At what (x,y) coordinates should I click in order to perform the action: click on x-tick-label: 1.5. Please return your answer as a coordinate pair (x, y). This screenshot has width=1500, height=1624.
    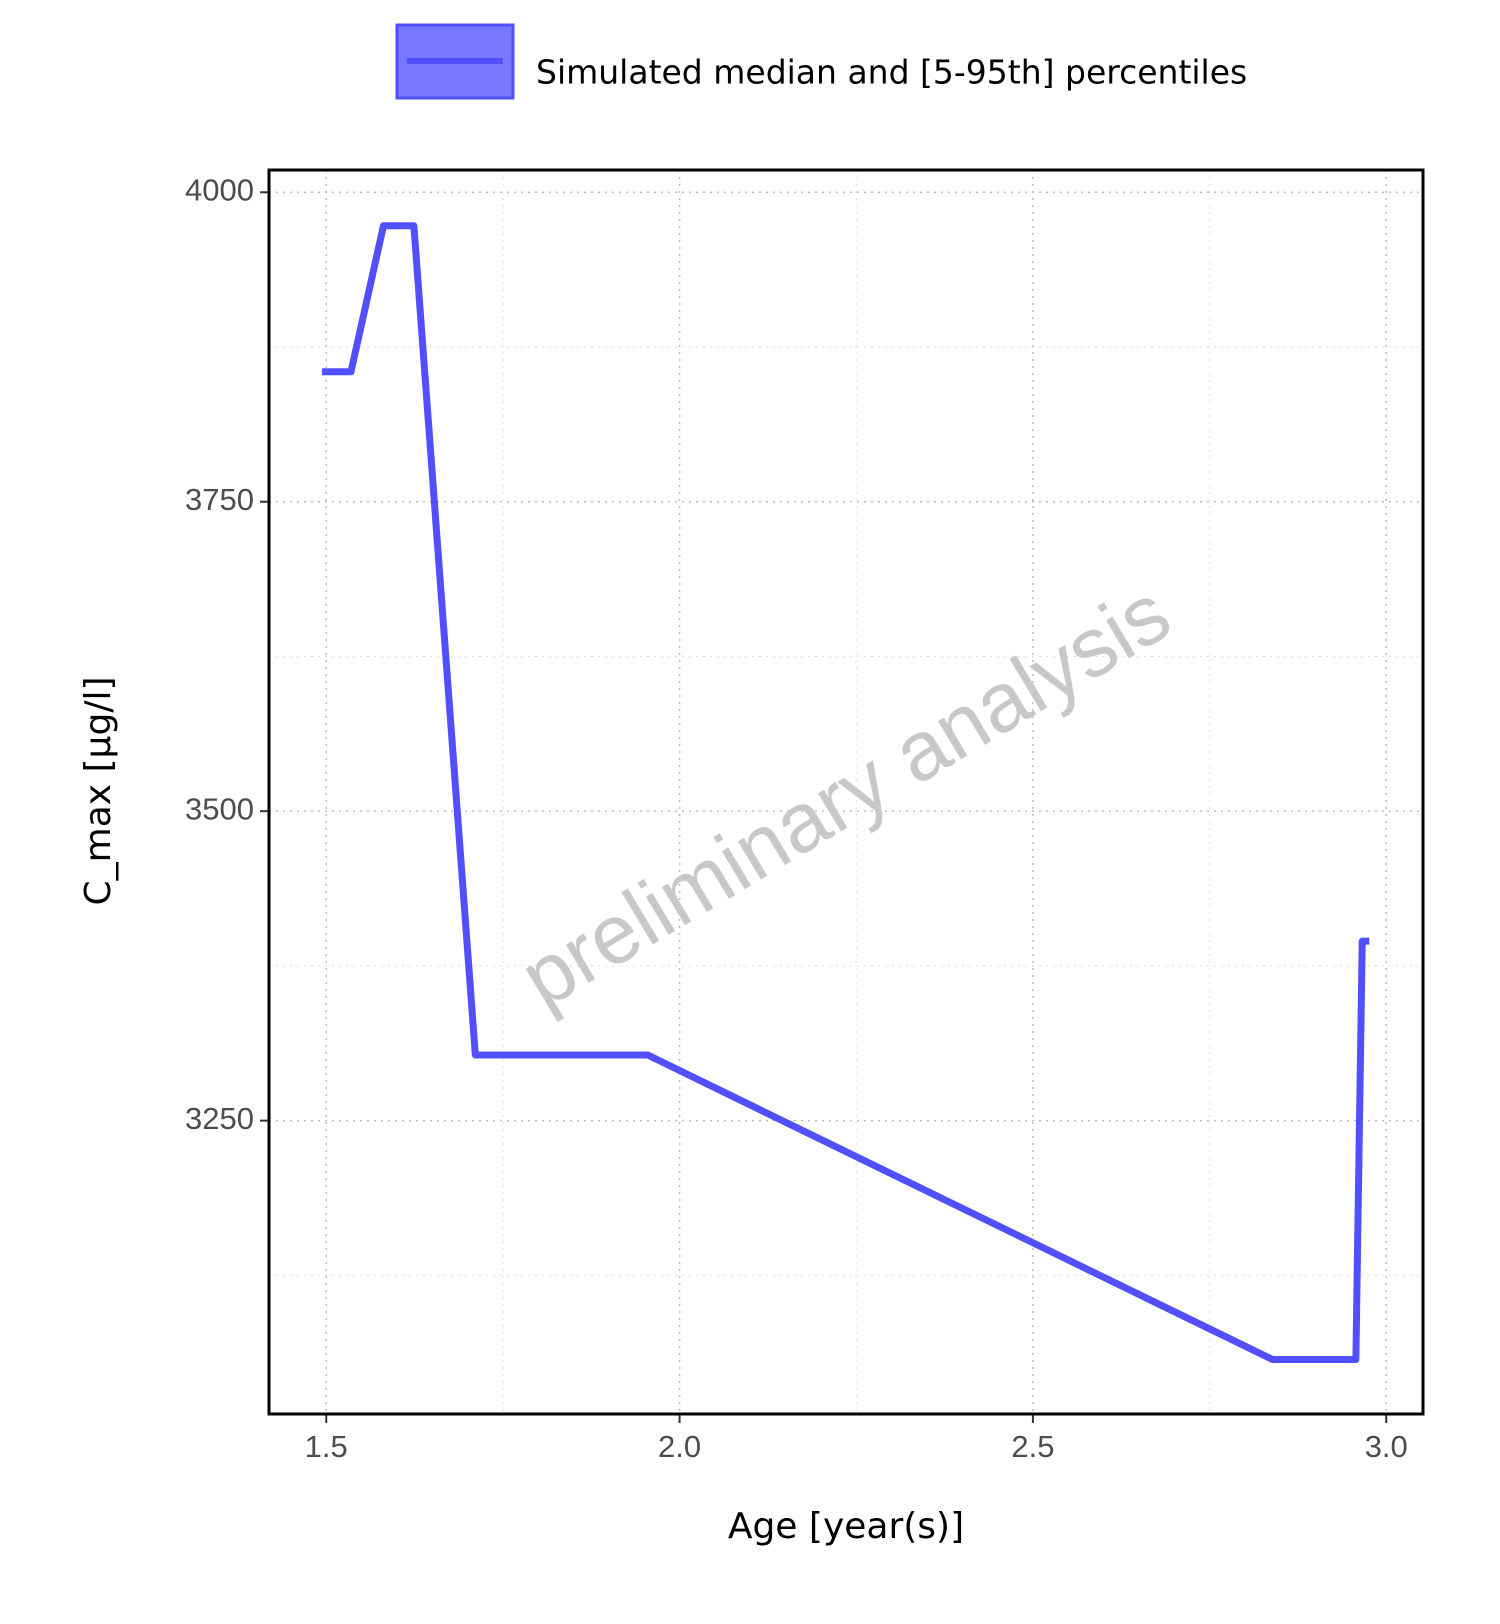
    Looking at the image, I should click on (326, 1446).